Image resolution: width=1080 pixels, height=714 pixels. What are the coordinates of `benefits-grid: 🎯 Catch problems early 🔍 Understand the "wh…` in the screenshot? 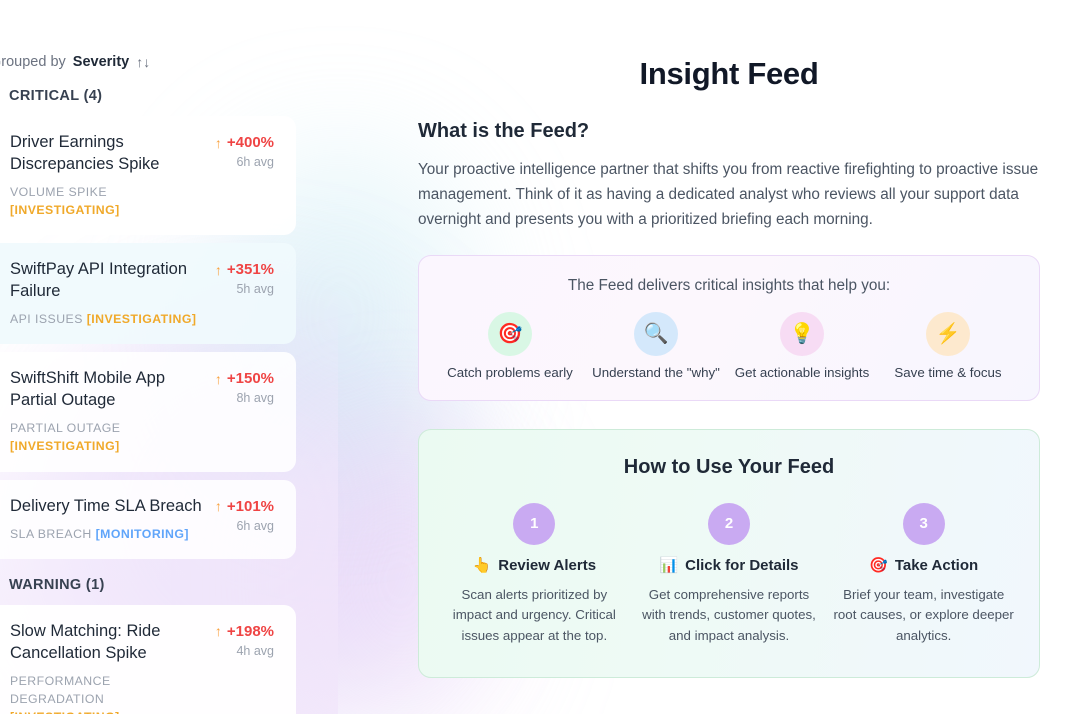 It's located at (729, 345).